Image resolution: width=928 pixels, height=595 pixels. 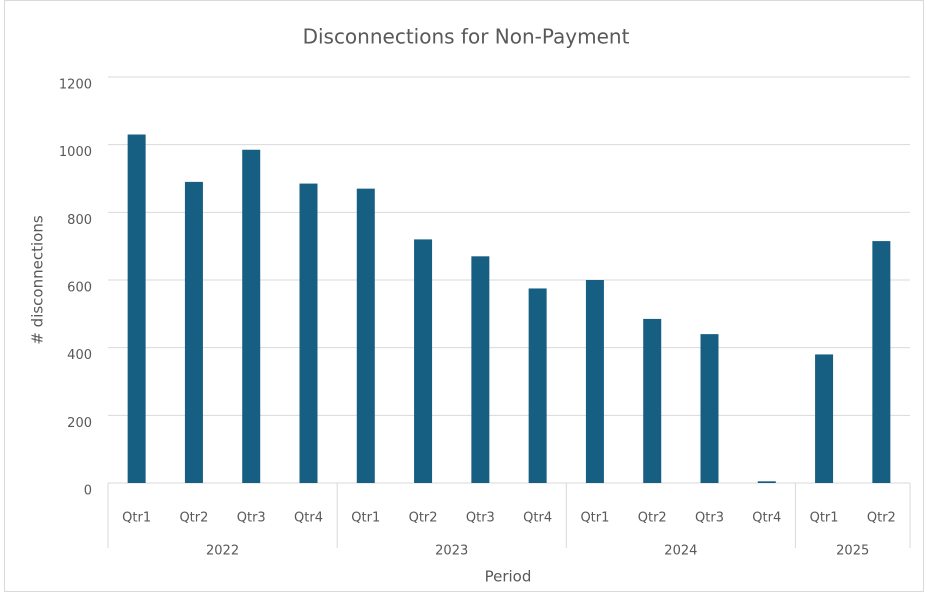 I want to click on chart-title: Disconnections for Non-Payment, so click(x=466, y=37).